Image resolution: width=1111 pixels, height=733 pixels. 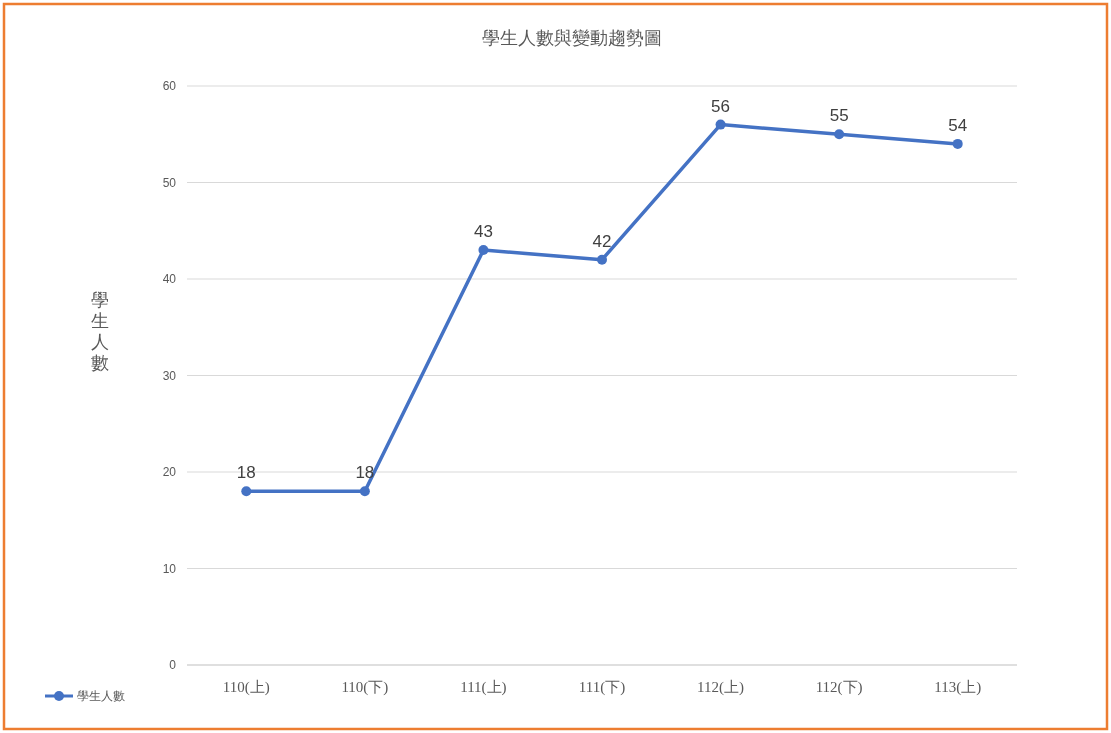 What do you see at coordinates (721, 687) in the screenshot?
I see `x-tick-label: 112(上)` at bounding box center [721, 687].